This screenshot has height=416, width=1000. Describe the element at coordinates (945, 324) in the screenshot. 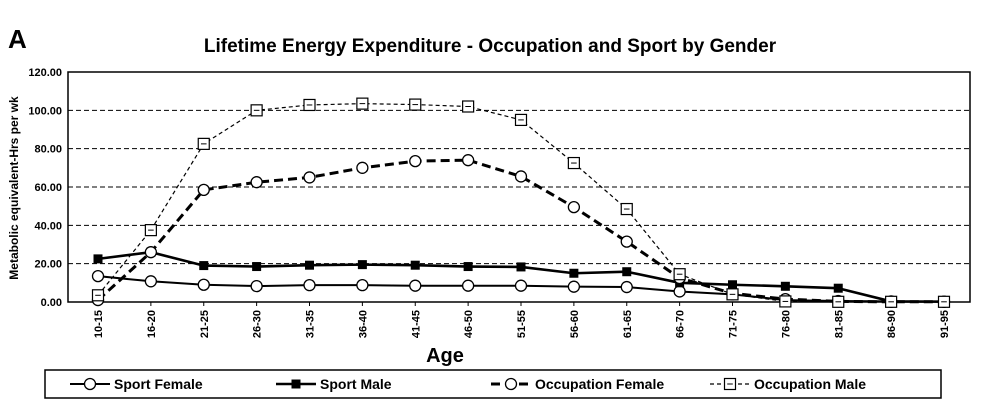

I see `x-tick-label: 91-95` at that location.